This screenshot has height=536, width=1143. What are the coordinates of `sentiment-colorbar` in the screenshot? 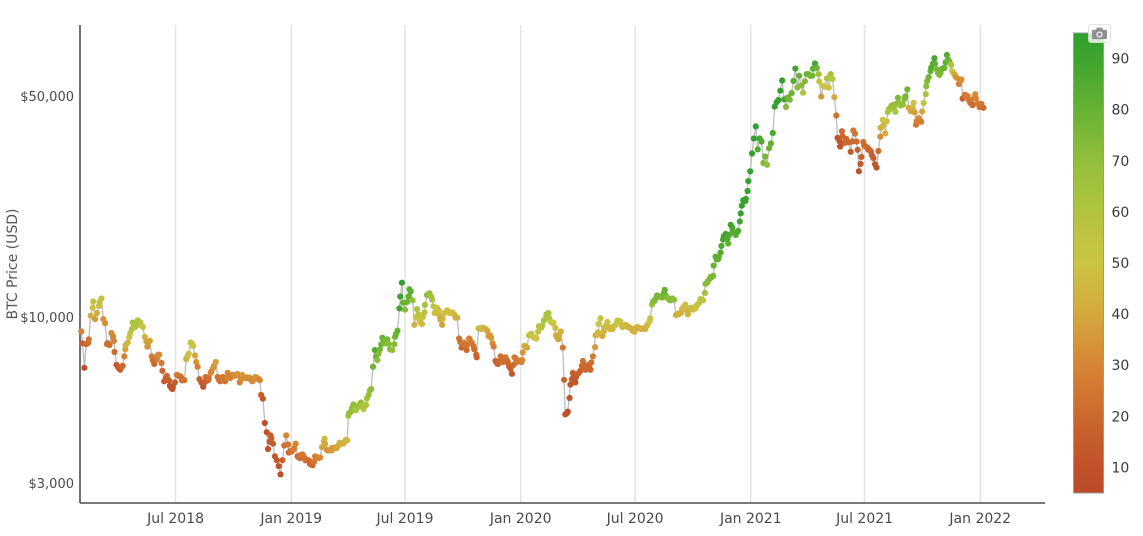 It's located at (1088, 263).